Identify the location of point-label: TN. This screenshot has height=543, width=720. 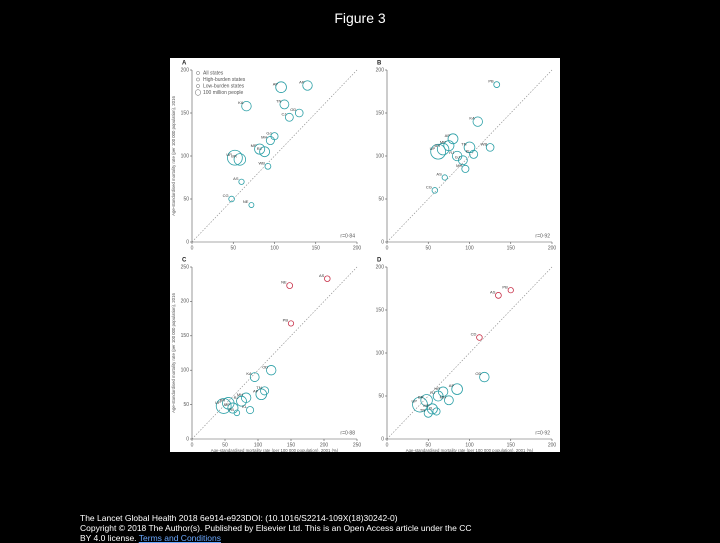
(258, 387).